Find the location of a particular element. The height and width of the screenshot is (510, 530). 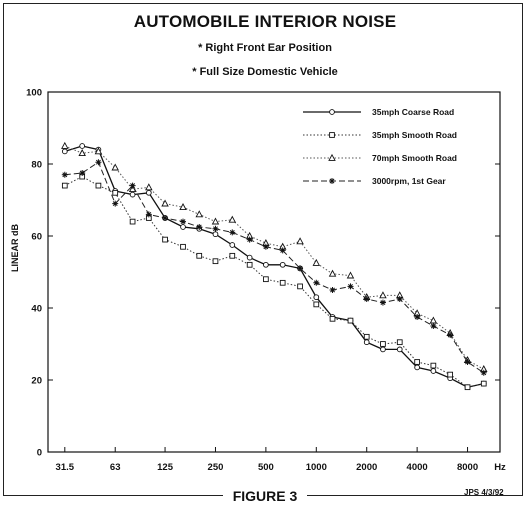

figure-label: FIGURE 3 is located at coordinates (265, 496).